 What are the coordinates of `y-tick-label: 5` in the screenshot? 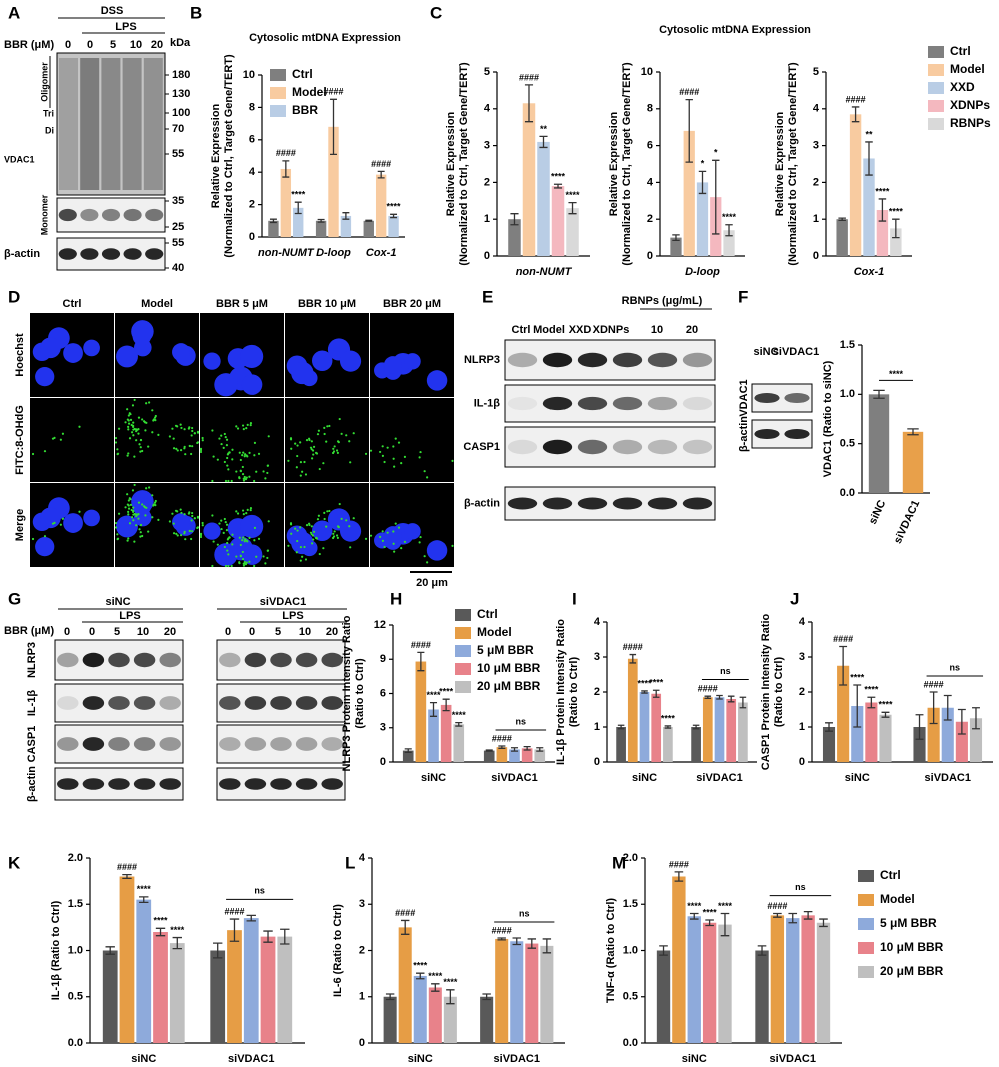 It's located at (487, 72).